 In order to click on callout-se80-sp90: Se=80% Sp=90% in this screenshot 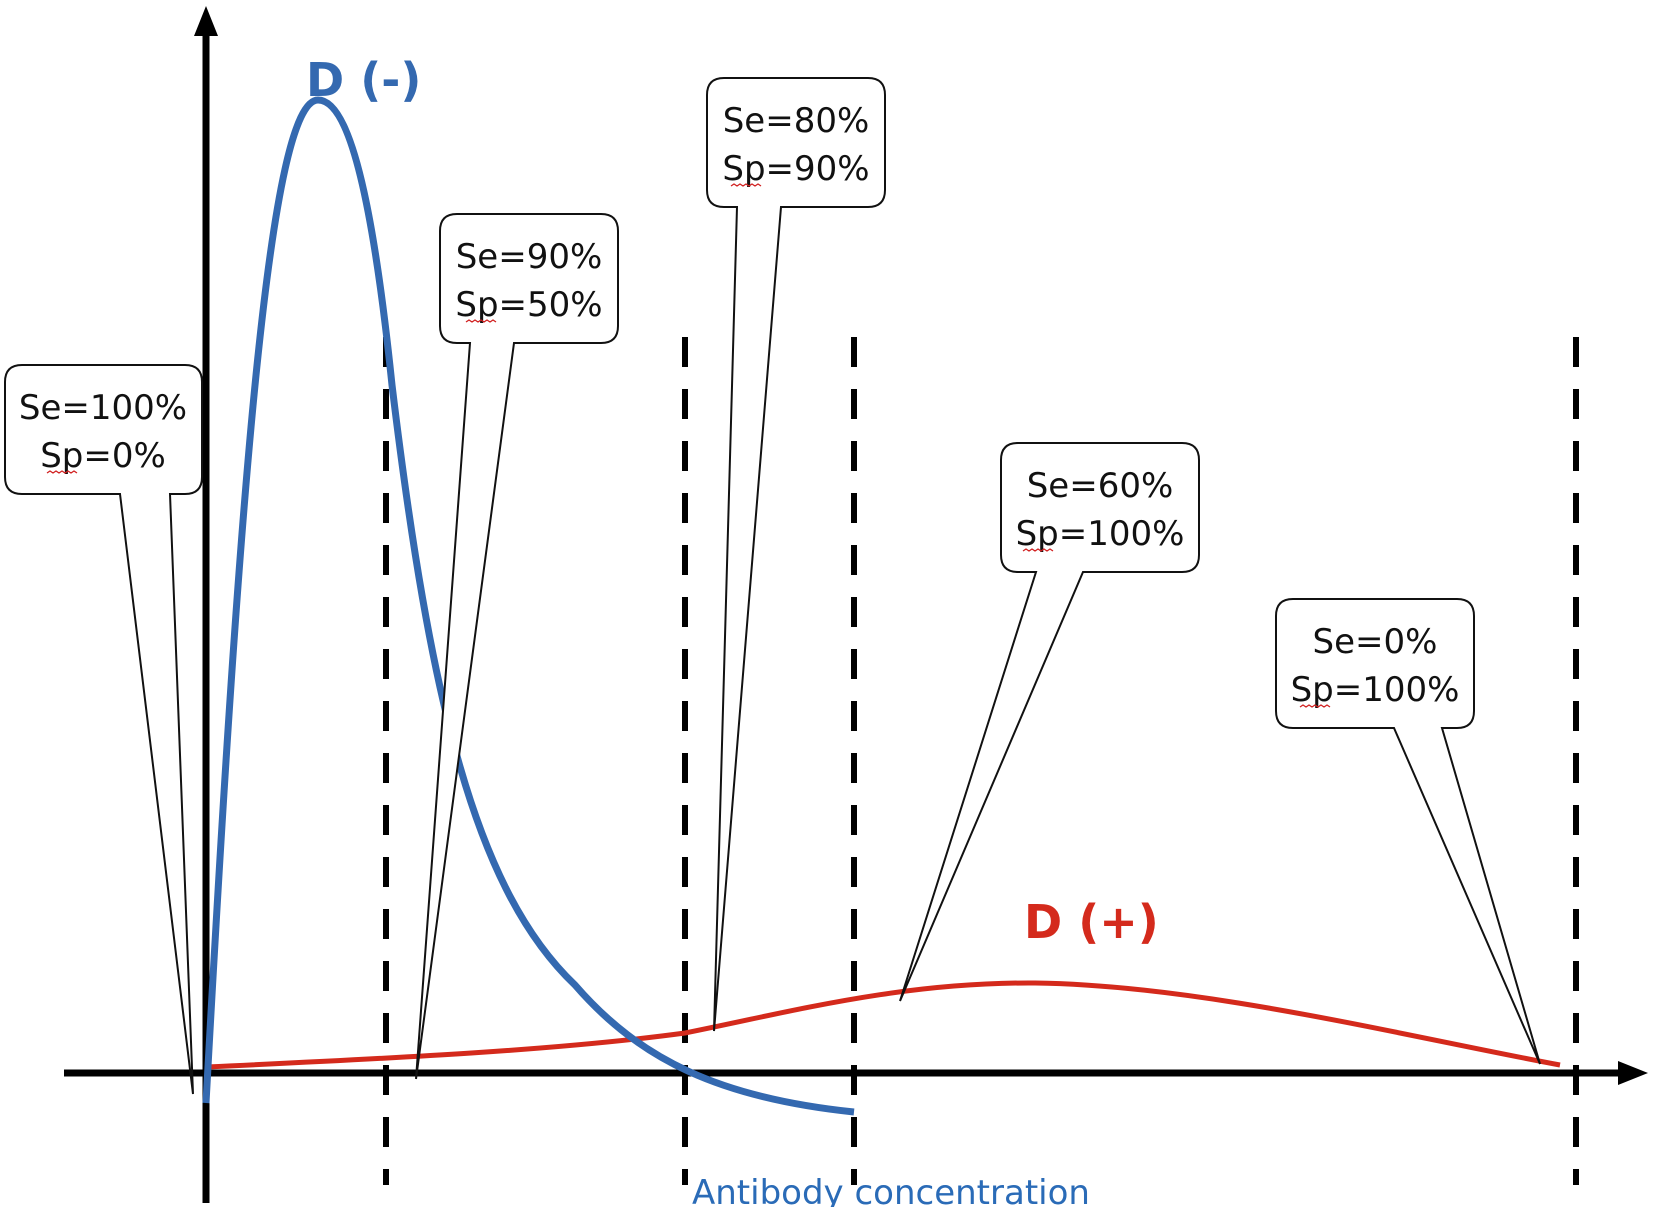, I will do `click(796, 554)`.